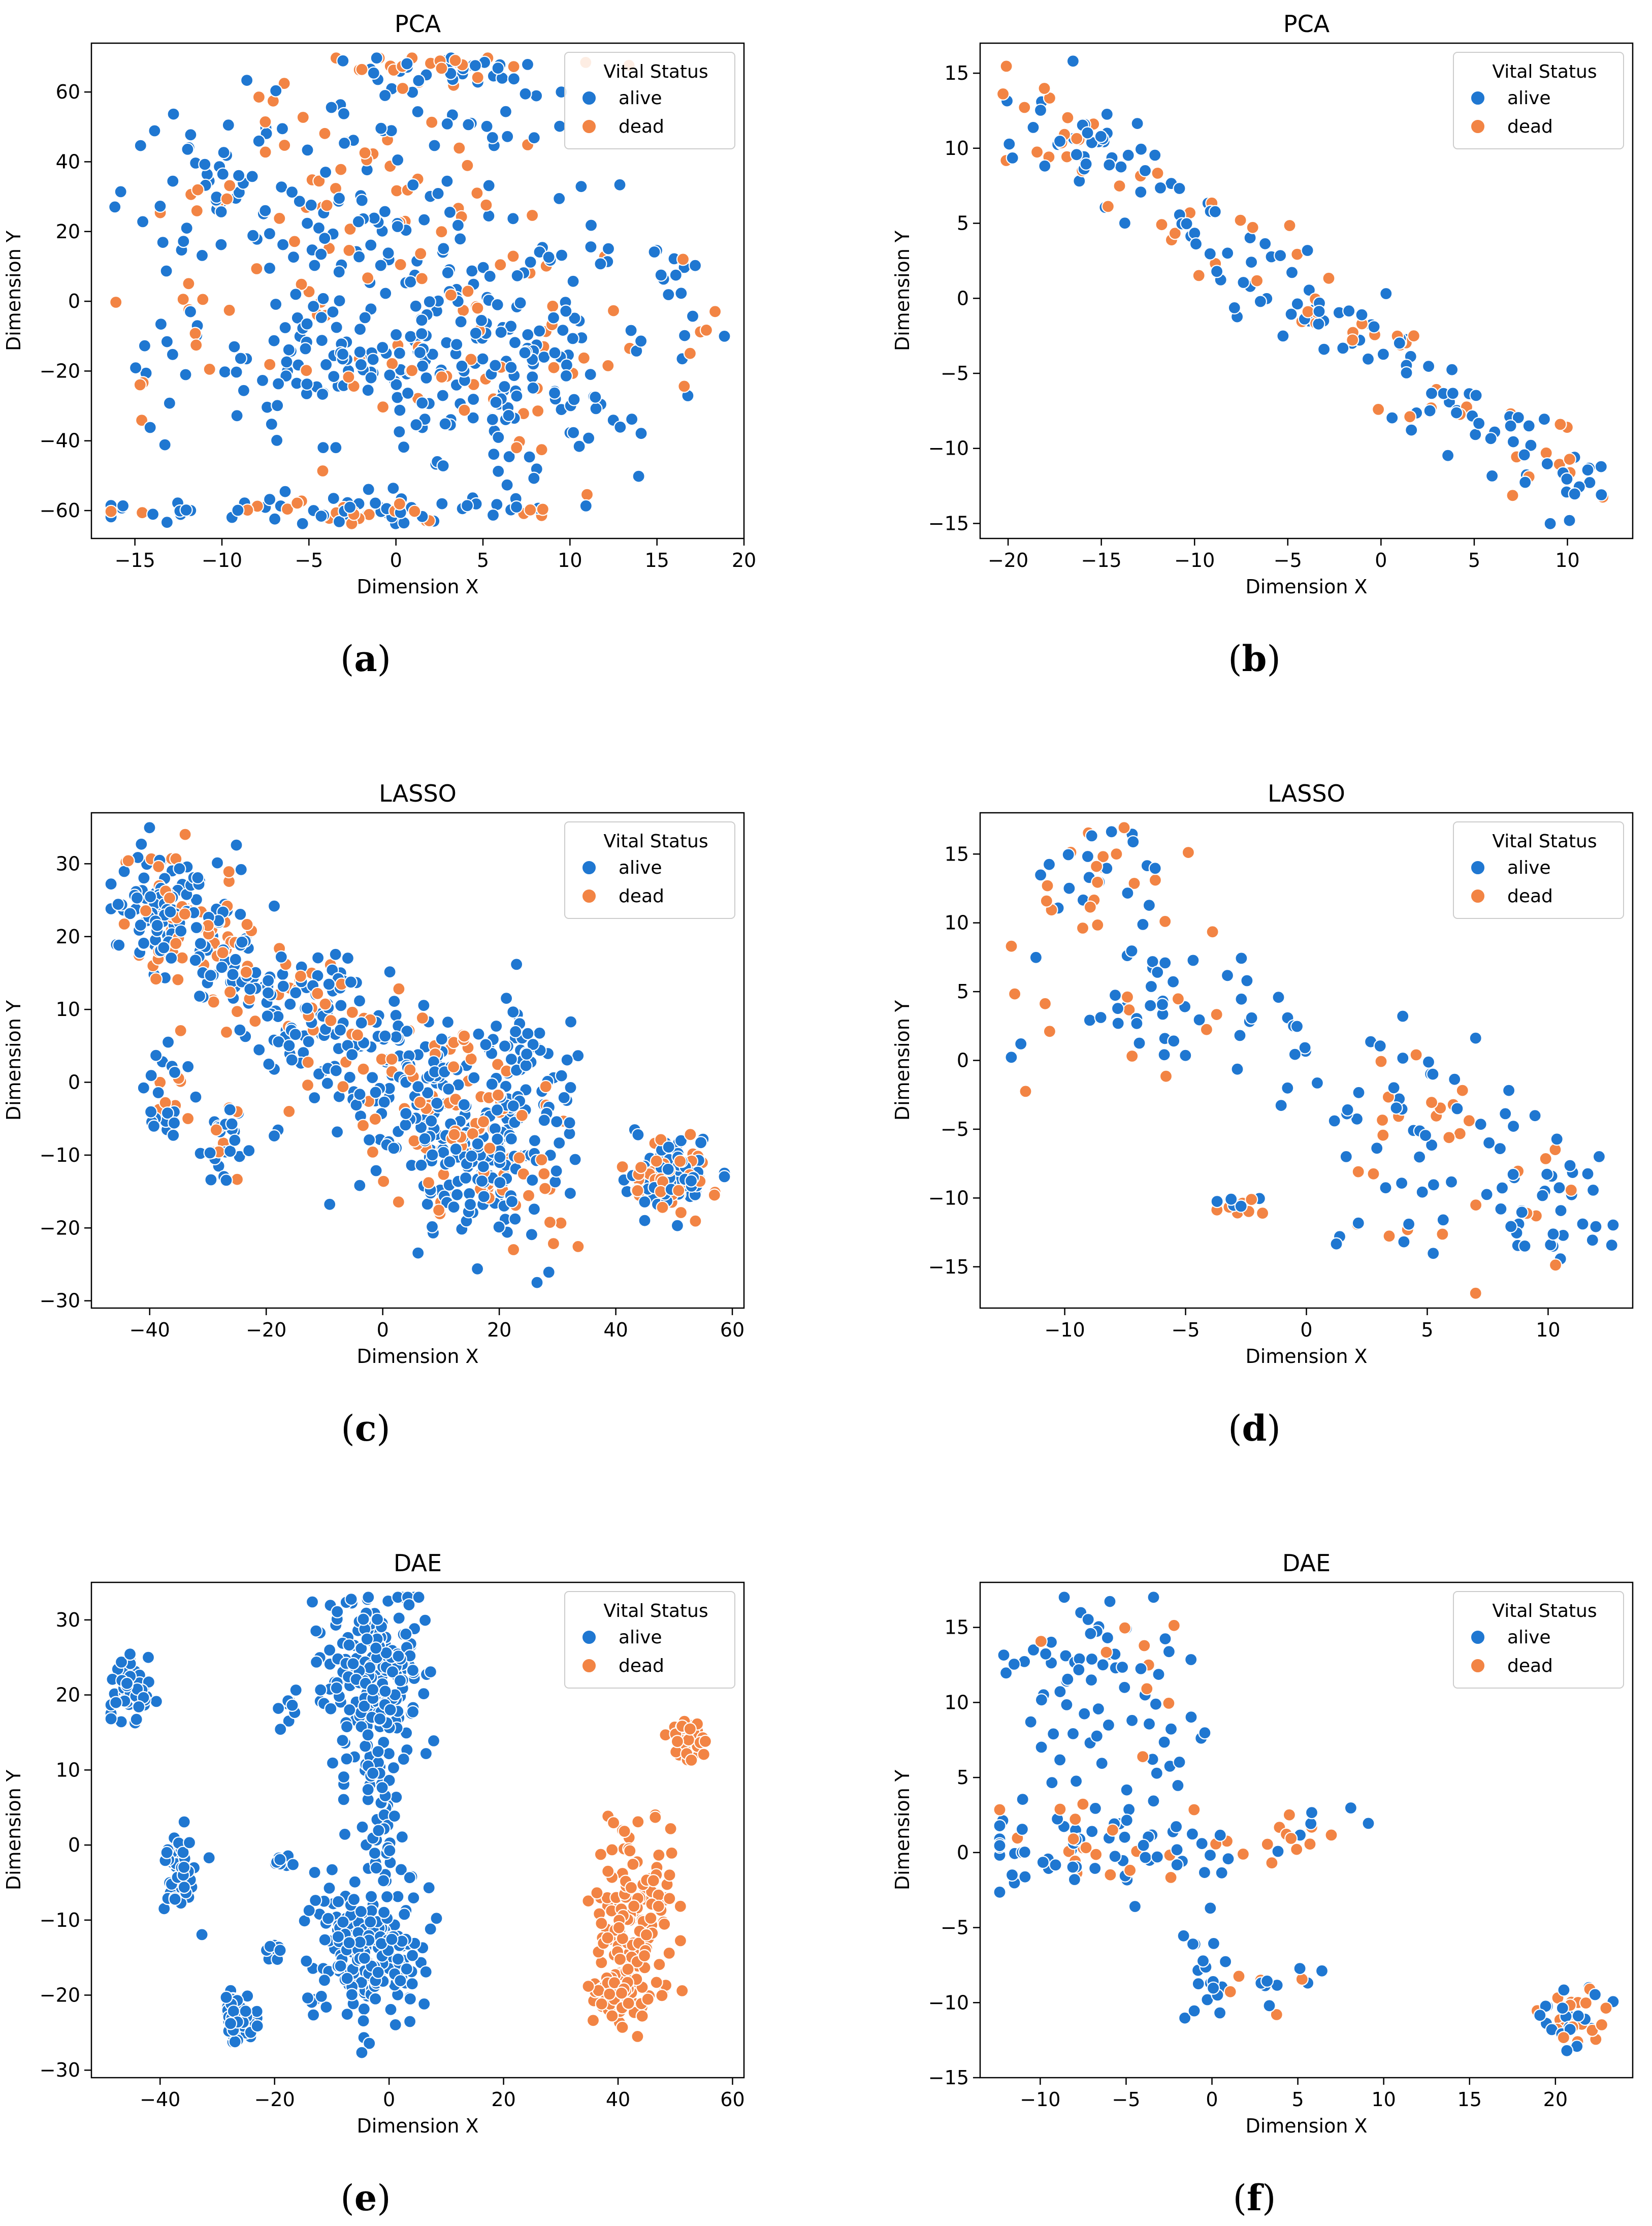 The width and height of the screenshot is (1652, 2226). What do you see at coordinates (14, 1061) in the screenshot?
I see `y-axis-label: Dimension Y` at bounding box center [14, 1061].